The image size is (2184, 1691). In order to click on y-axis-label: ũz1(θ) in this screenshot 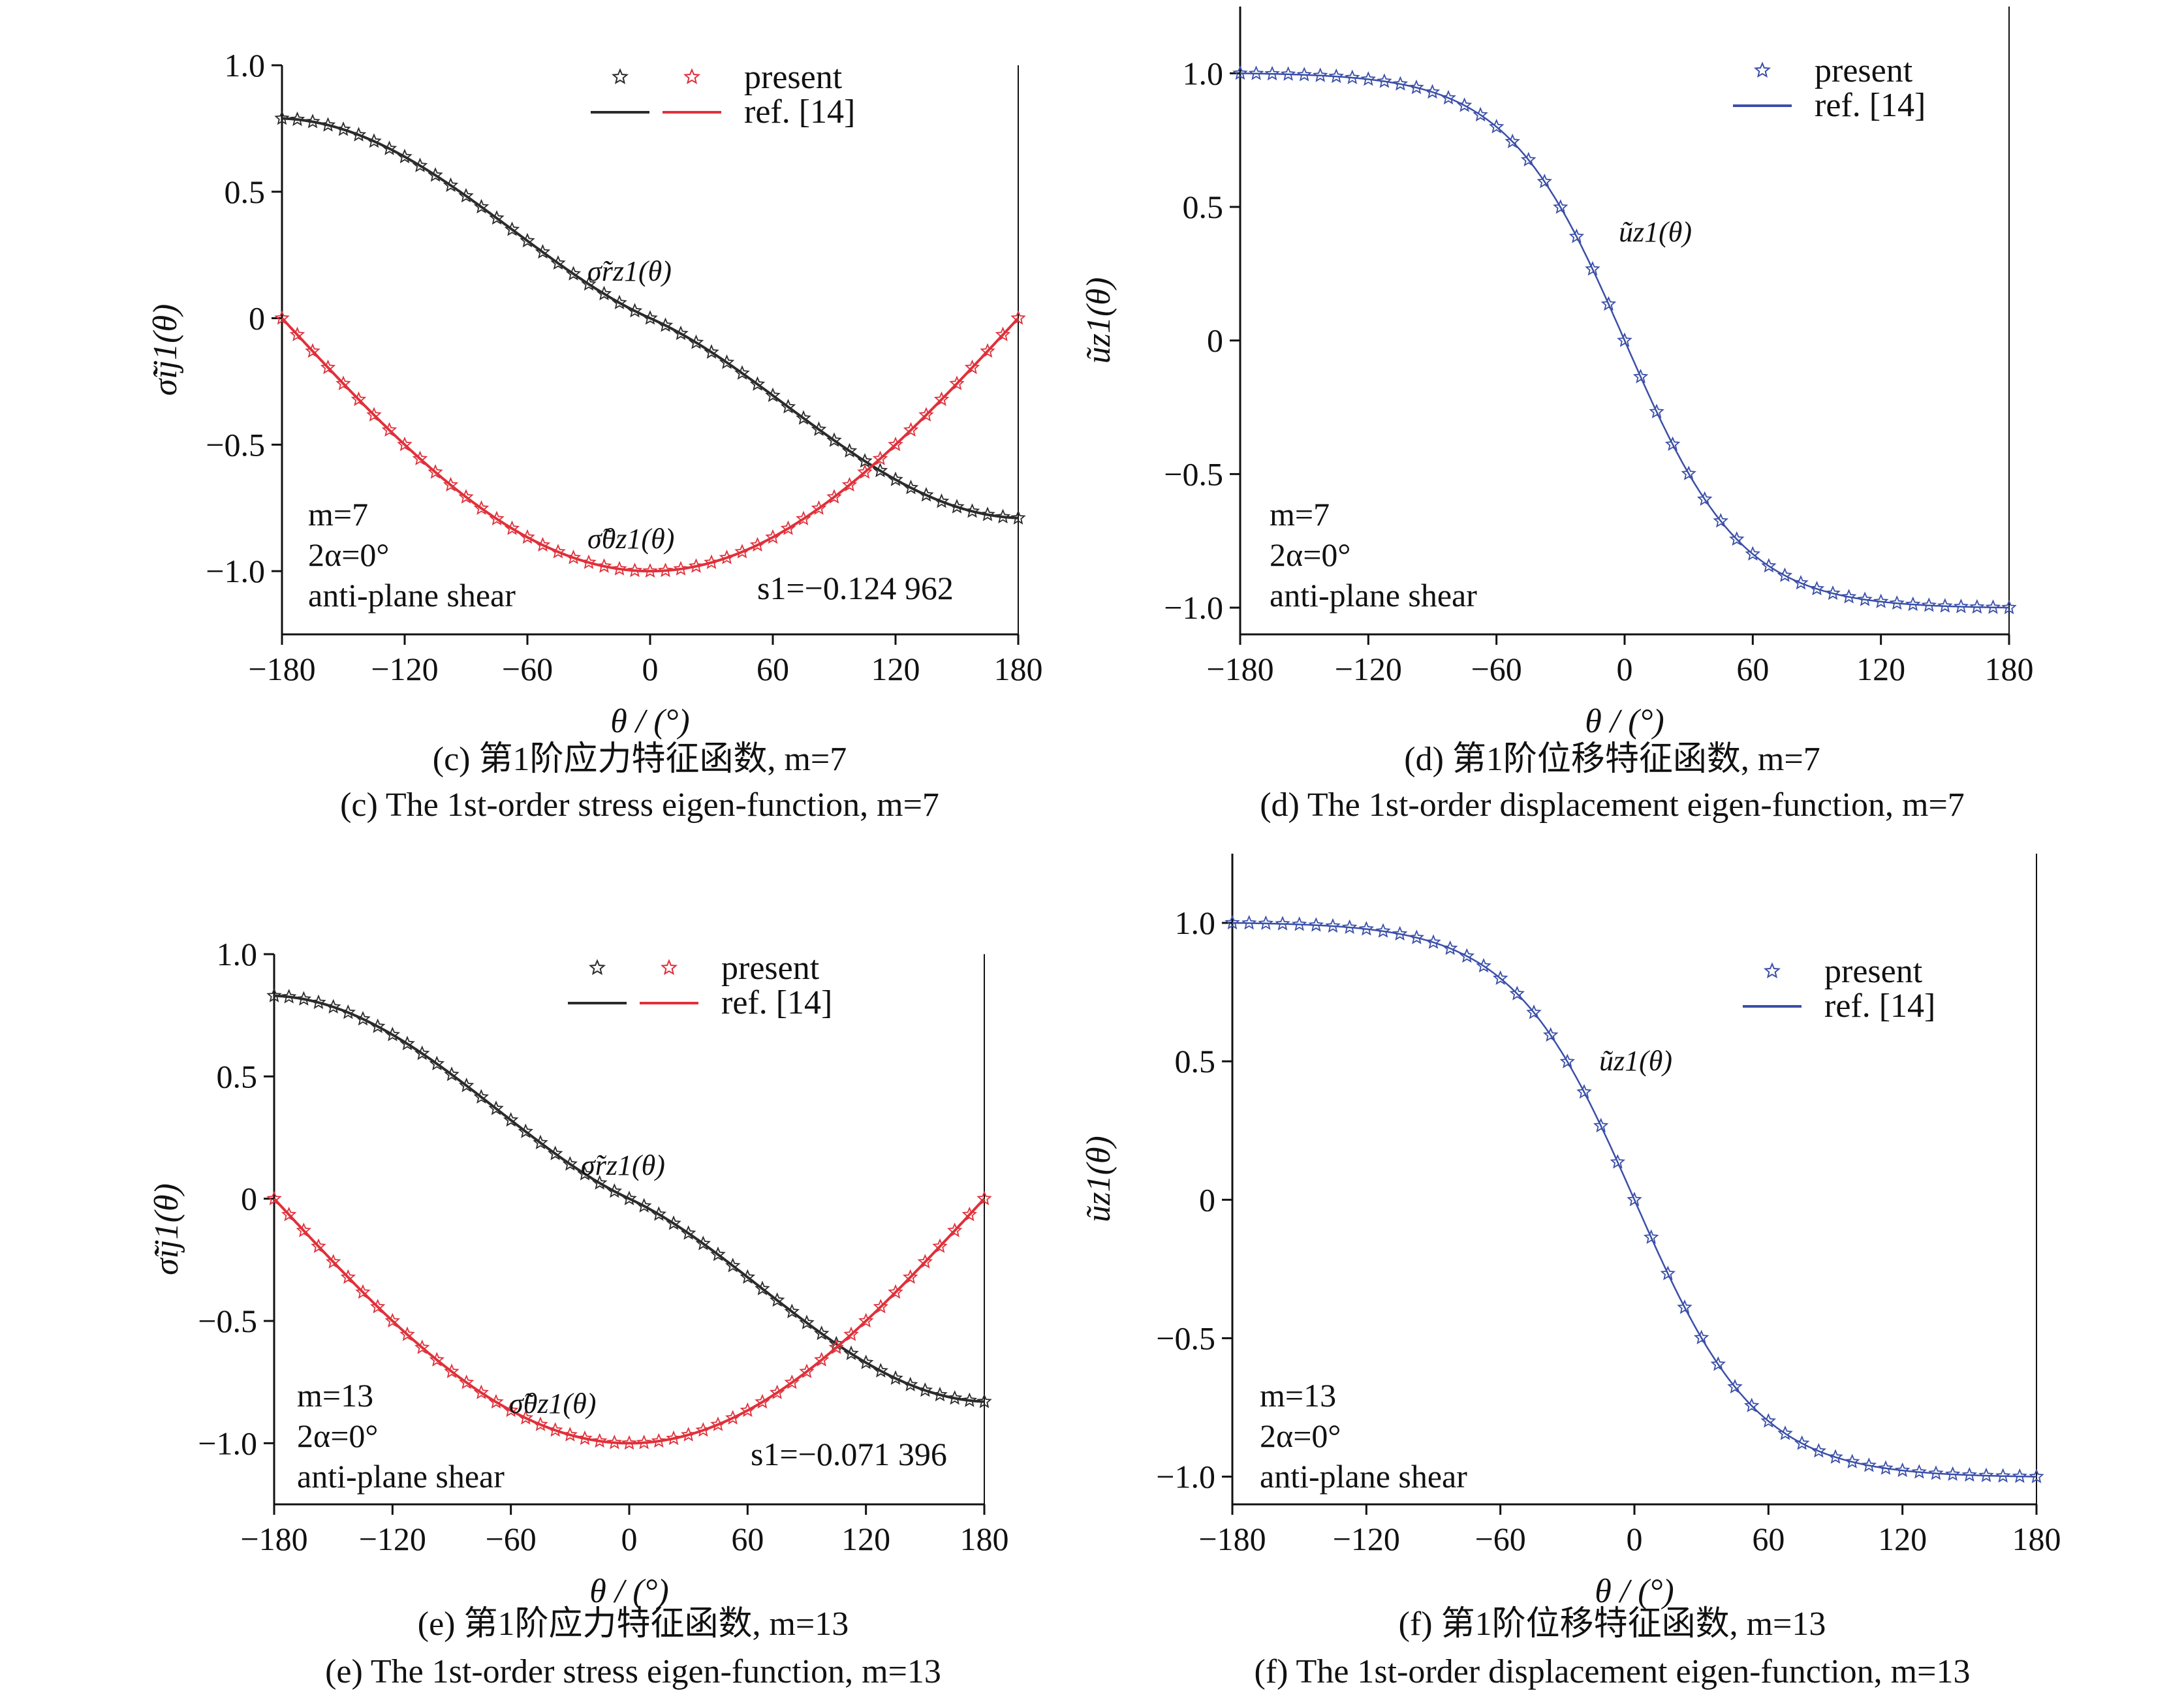, I will do `click(1099, 1179)`.